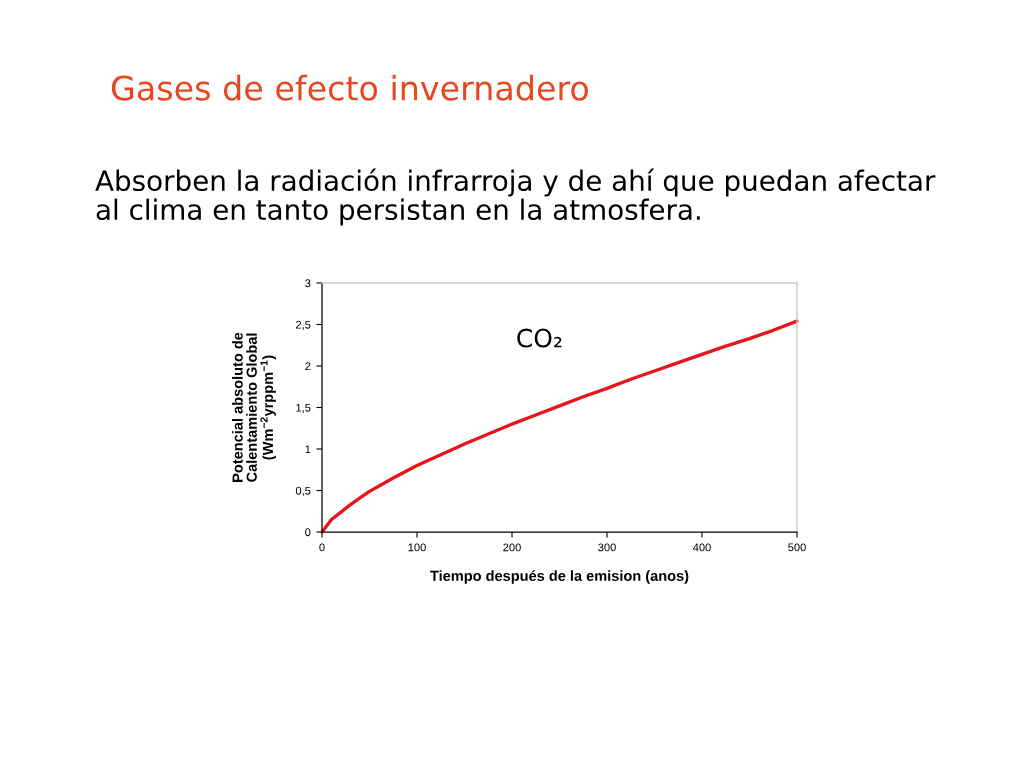  I want to click on x-tick-label: 0, so click(322, 547).